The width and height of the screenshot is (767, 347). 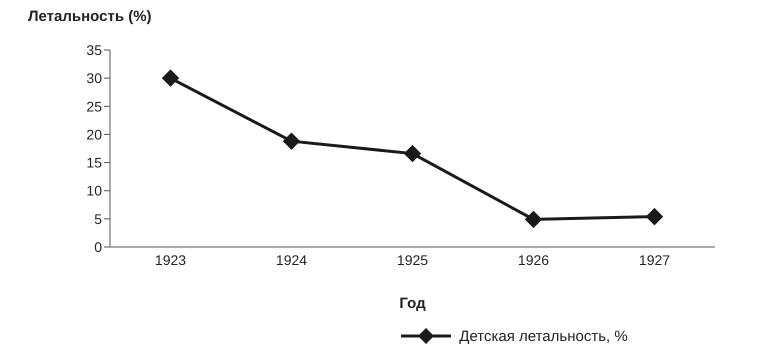 What do you see at coordinates (543, 336) in the screenshot?
I see `legend-label: Детская летальность, %` at bounding box center [543, 336].